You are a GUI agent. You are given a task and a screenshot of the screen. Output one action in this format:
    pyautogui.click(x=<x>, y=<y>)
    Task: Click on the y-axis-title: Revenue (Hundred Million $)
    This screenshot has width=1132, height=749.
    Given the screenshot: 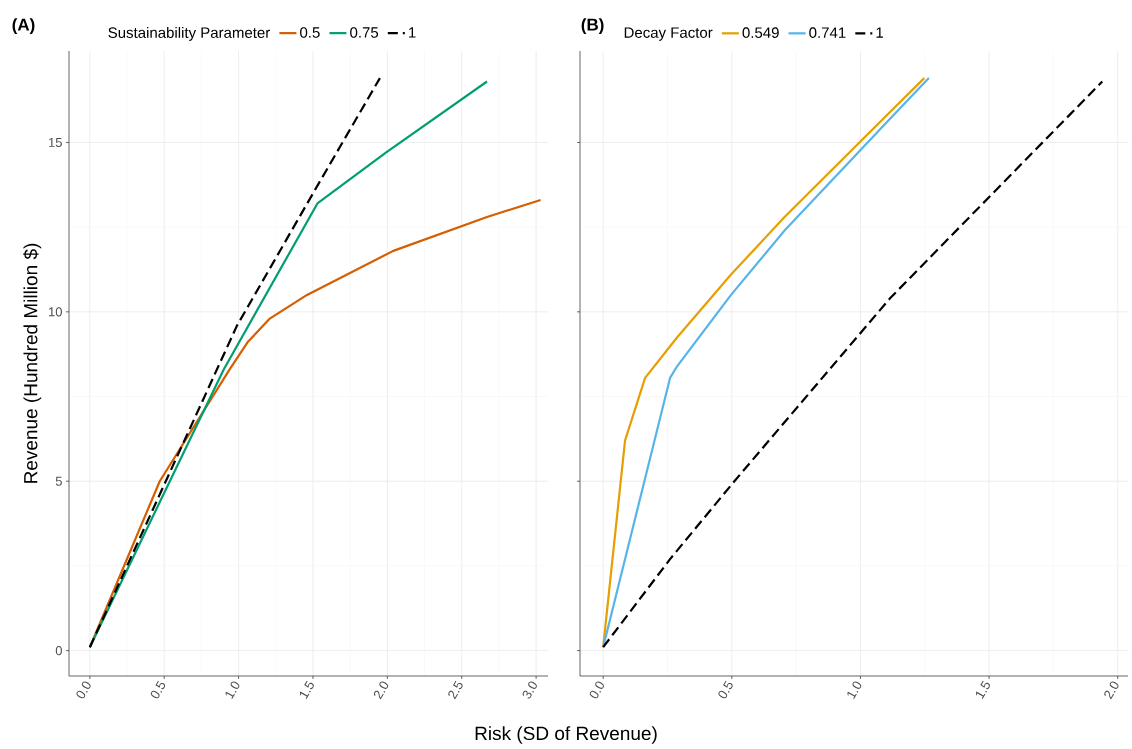 What is the action you would take?
    pyautogui.click(x=32, y=363)
    